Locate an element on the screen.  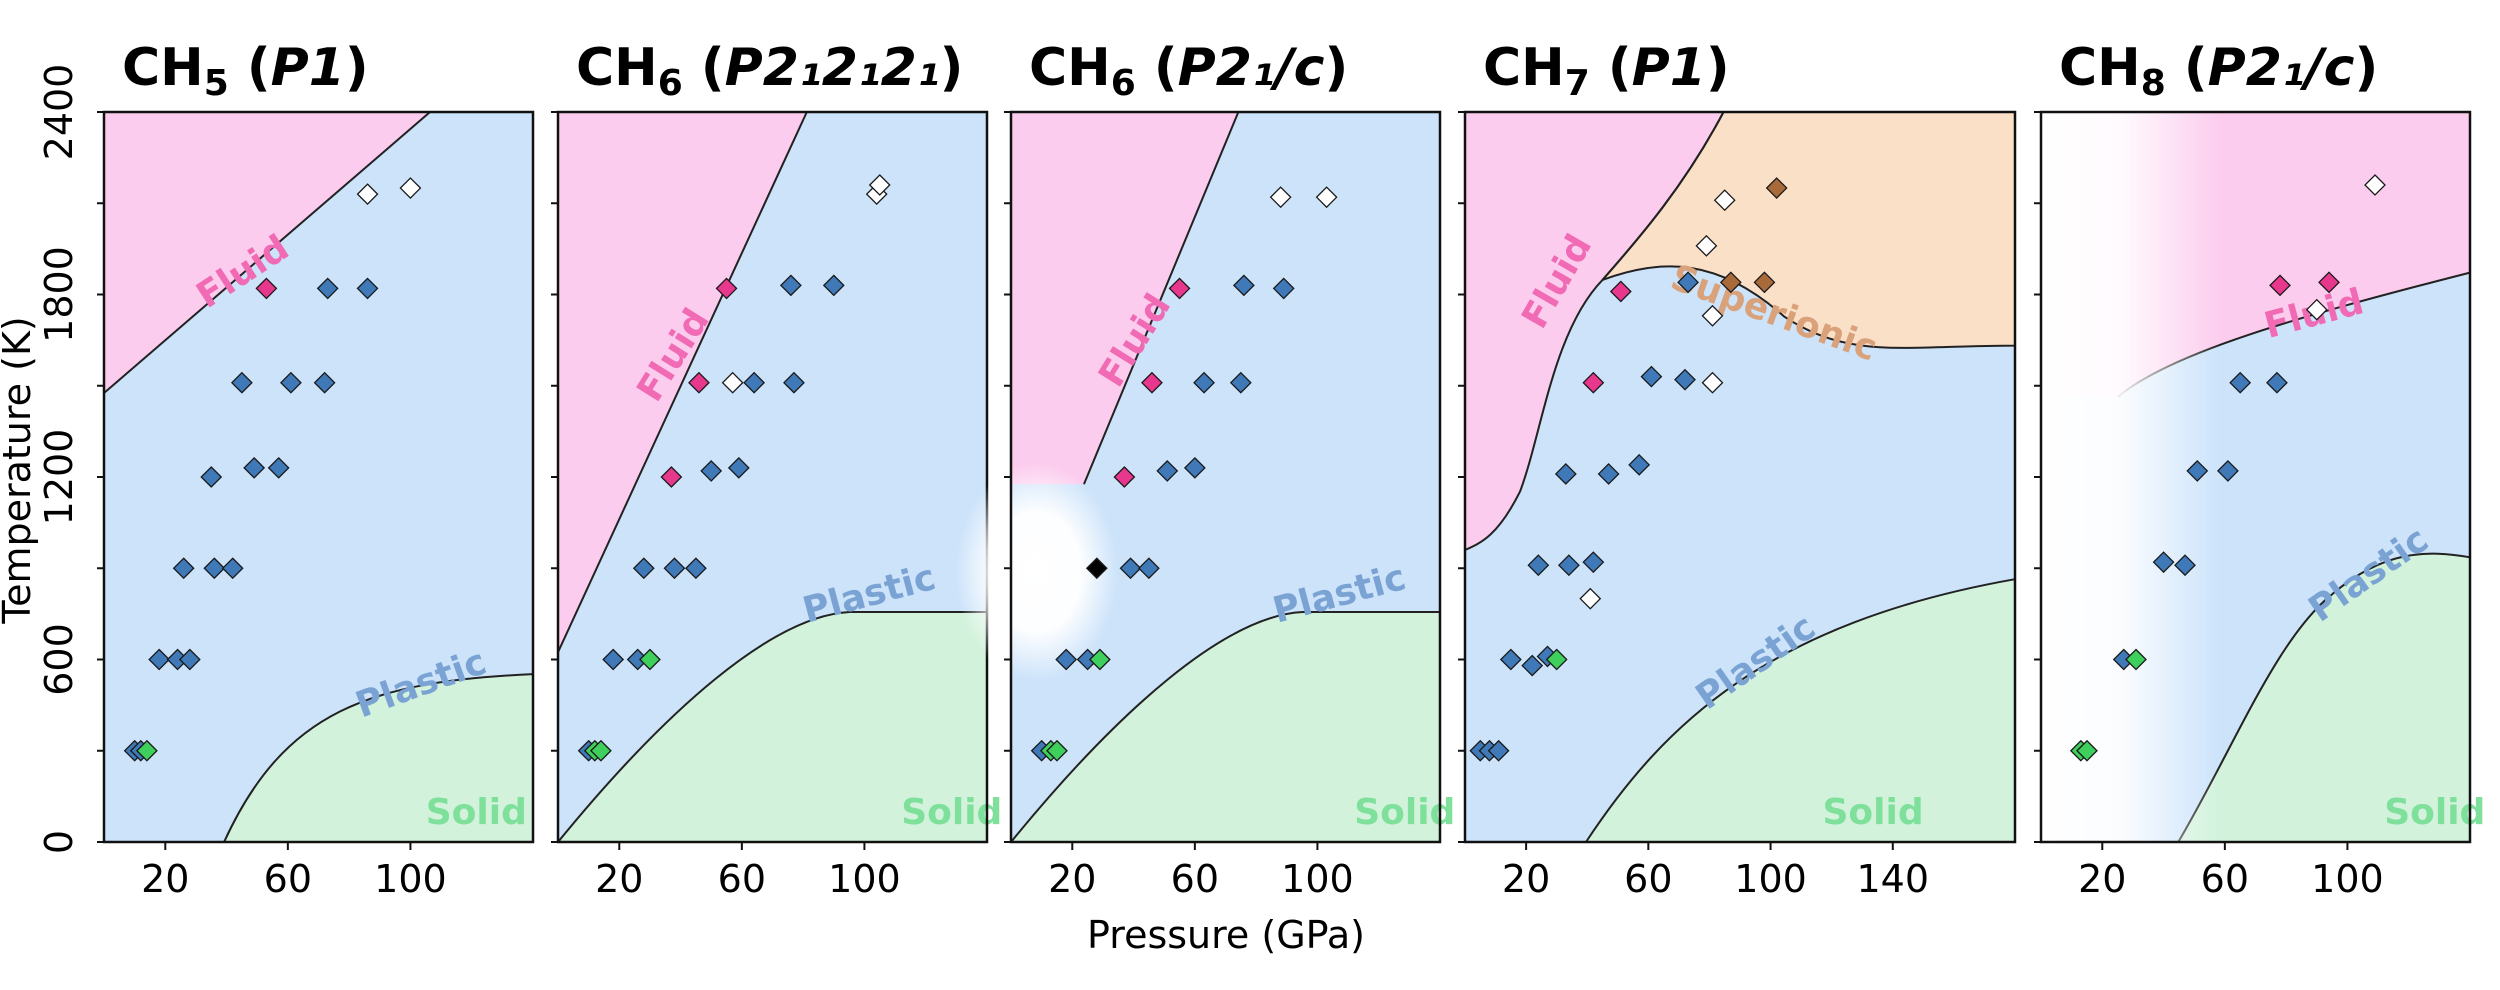
x-axis-label: Pressure (GPa) is located at coordinates (1226, 935).